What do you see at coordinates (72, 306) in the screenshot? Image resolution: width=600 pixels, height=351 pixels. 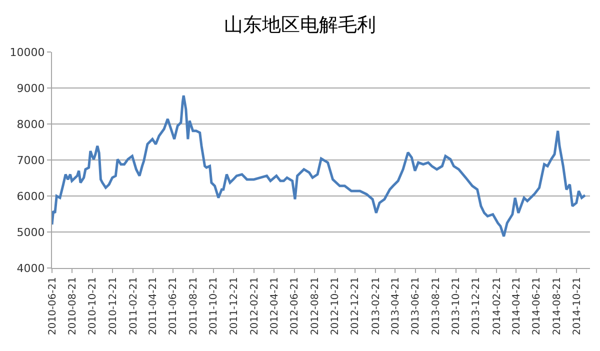 I see `x-tick-label: 2010-08-21` at bounding box center [72, 306].